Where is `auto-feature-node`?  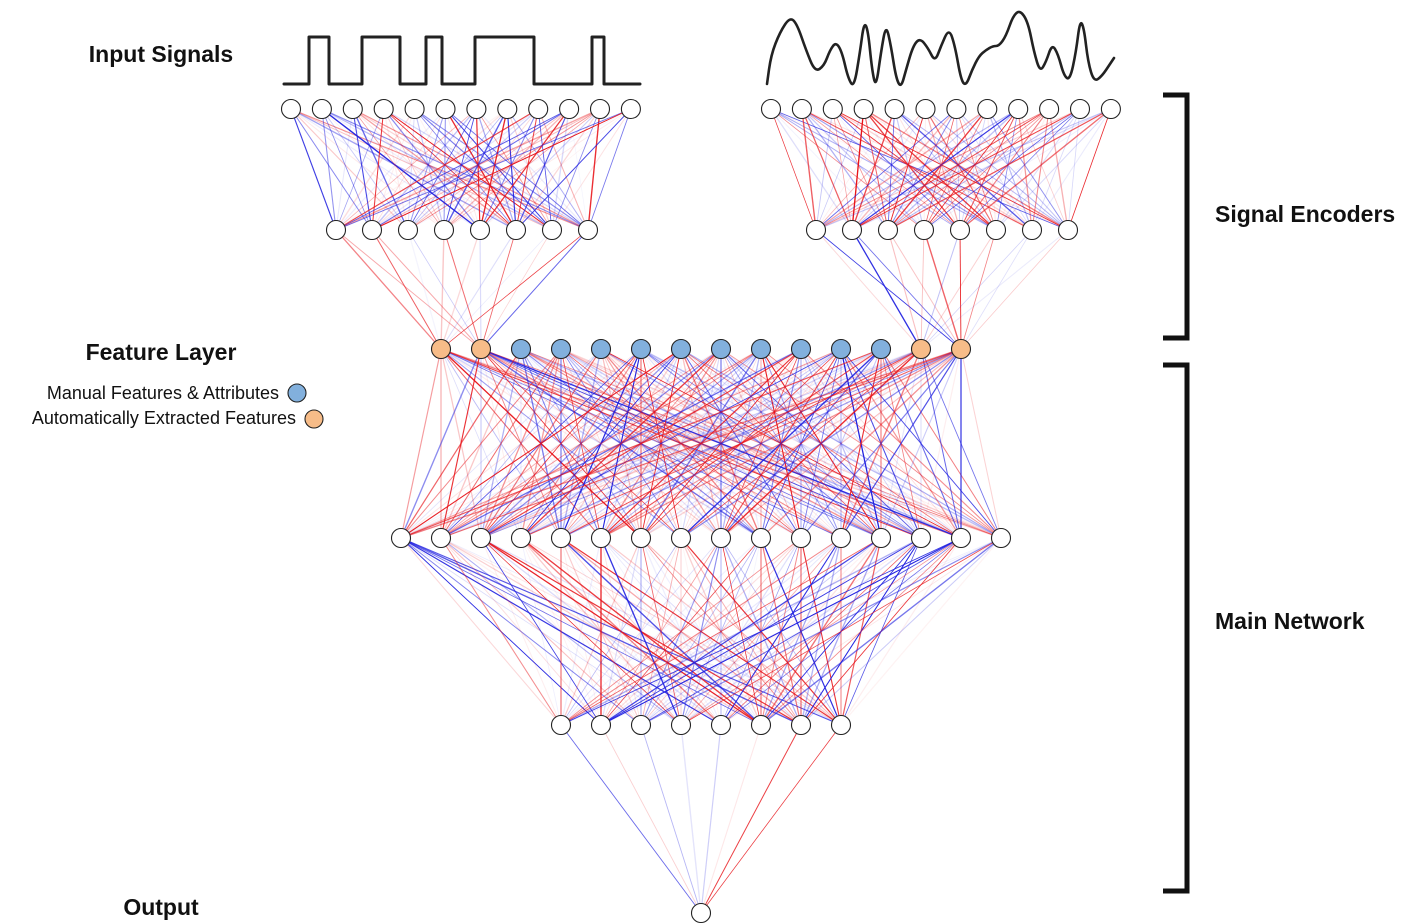
auto-feature-node is located at coordinates (961, 349).